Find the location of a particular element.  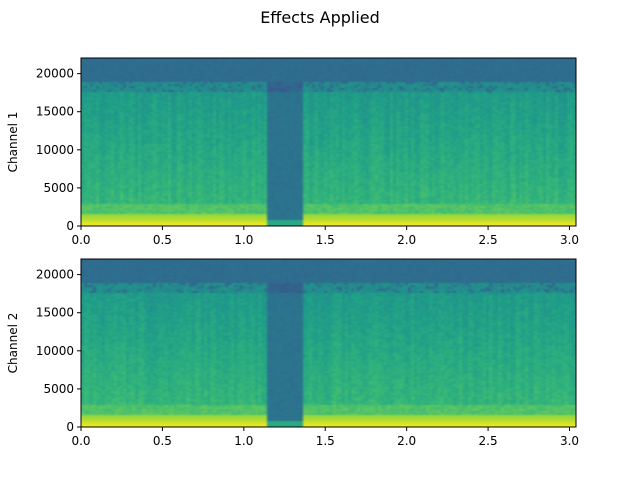

y-axis-label: Channel 1 is located at coordinates (13, 142).